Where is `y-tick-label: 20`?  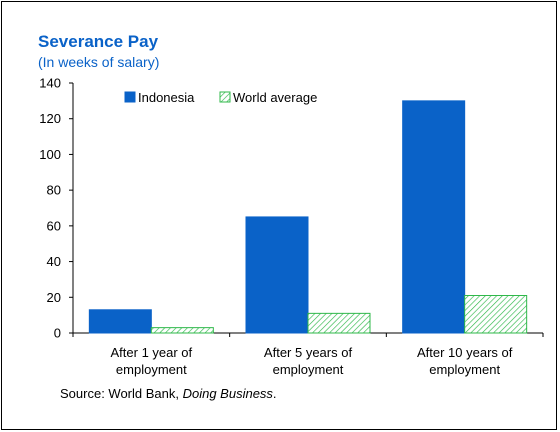 y-tick-label: 20 is located at coordinates (54, 297).